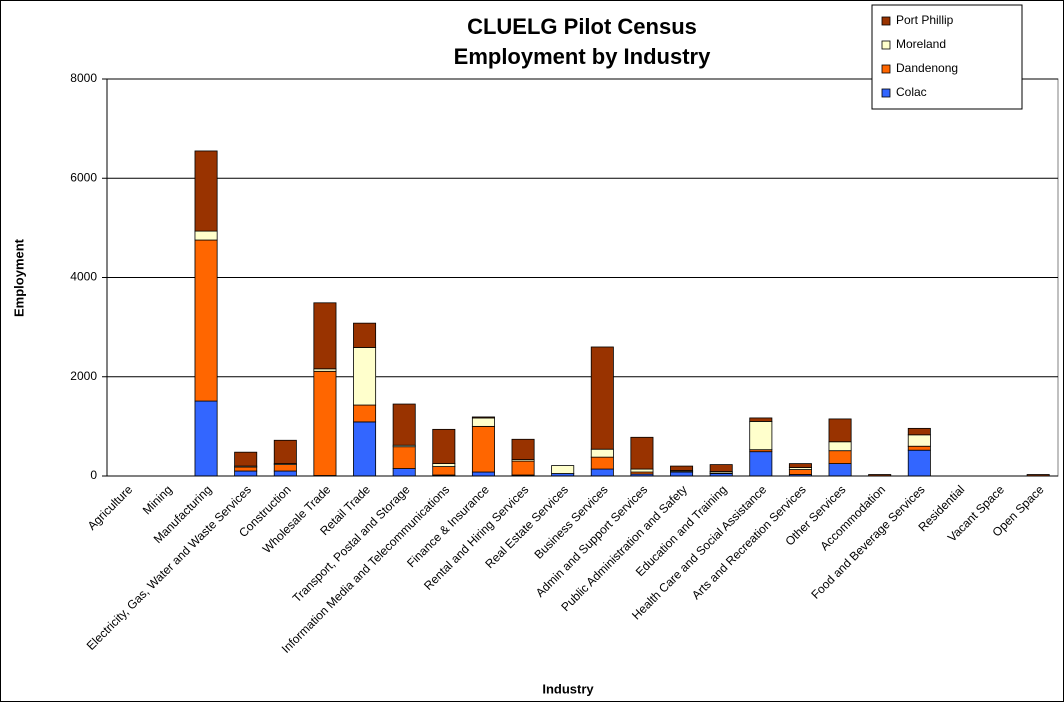 The height and width of the screenshot is (702, 1064). I want to click on y-axis-title: Employment, so click(18, 277).